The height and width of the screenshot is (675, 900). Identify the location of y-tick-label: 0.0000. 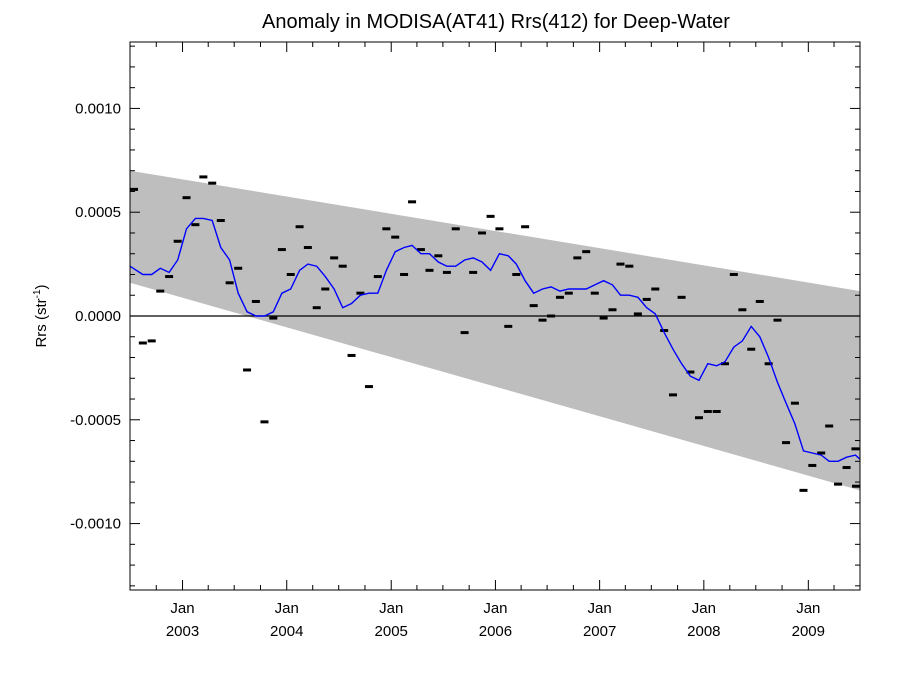
(98, 316).